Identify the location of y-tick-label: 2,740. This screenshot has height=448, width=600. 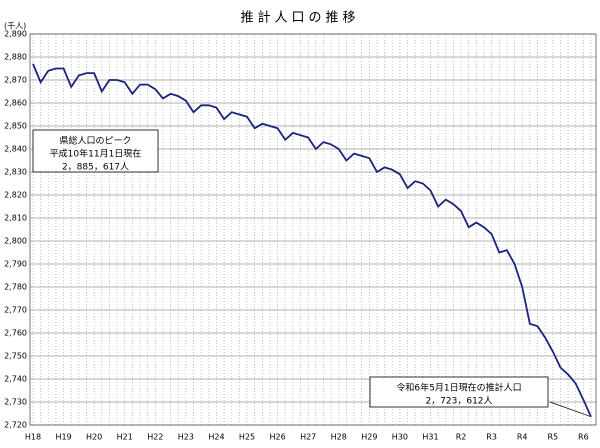
(15, 379).